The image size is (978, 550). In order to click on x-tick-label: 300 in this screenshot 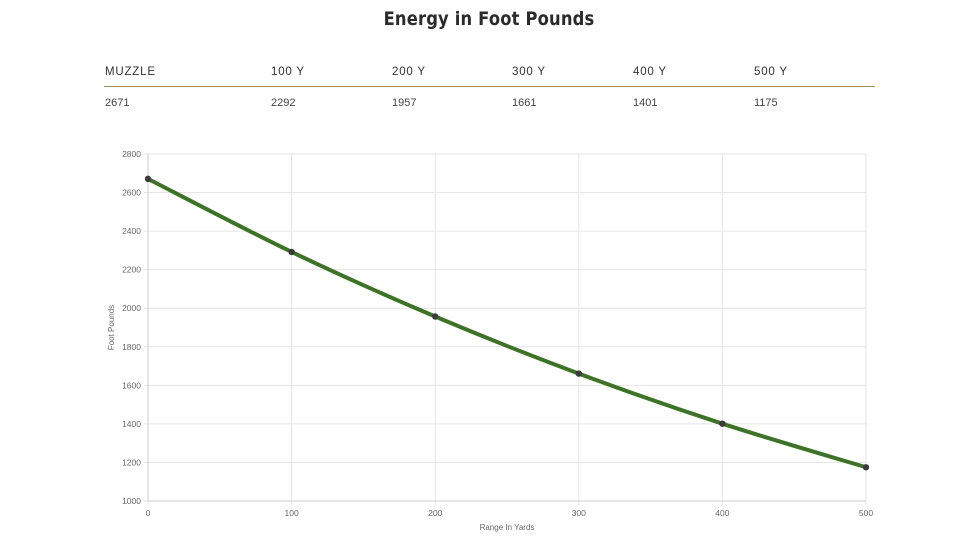, I will do `click(579, 513)`.